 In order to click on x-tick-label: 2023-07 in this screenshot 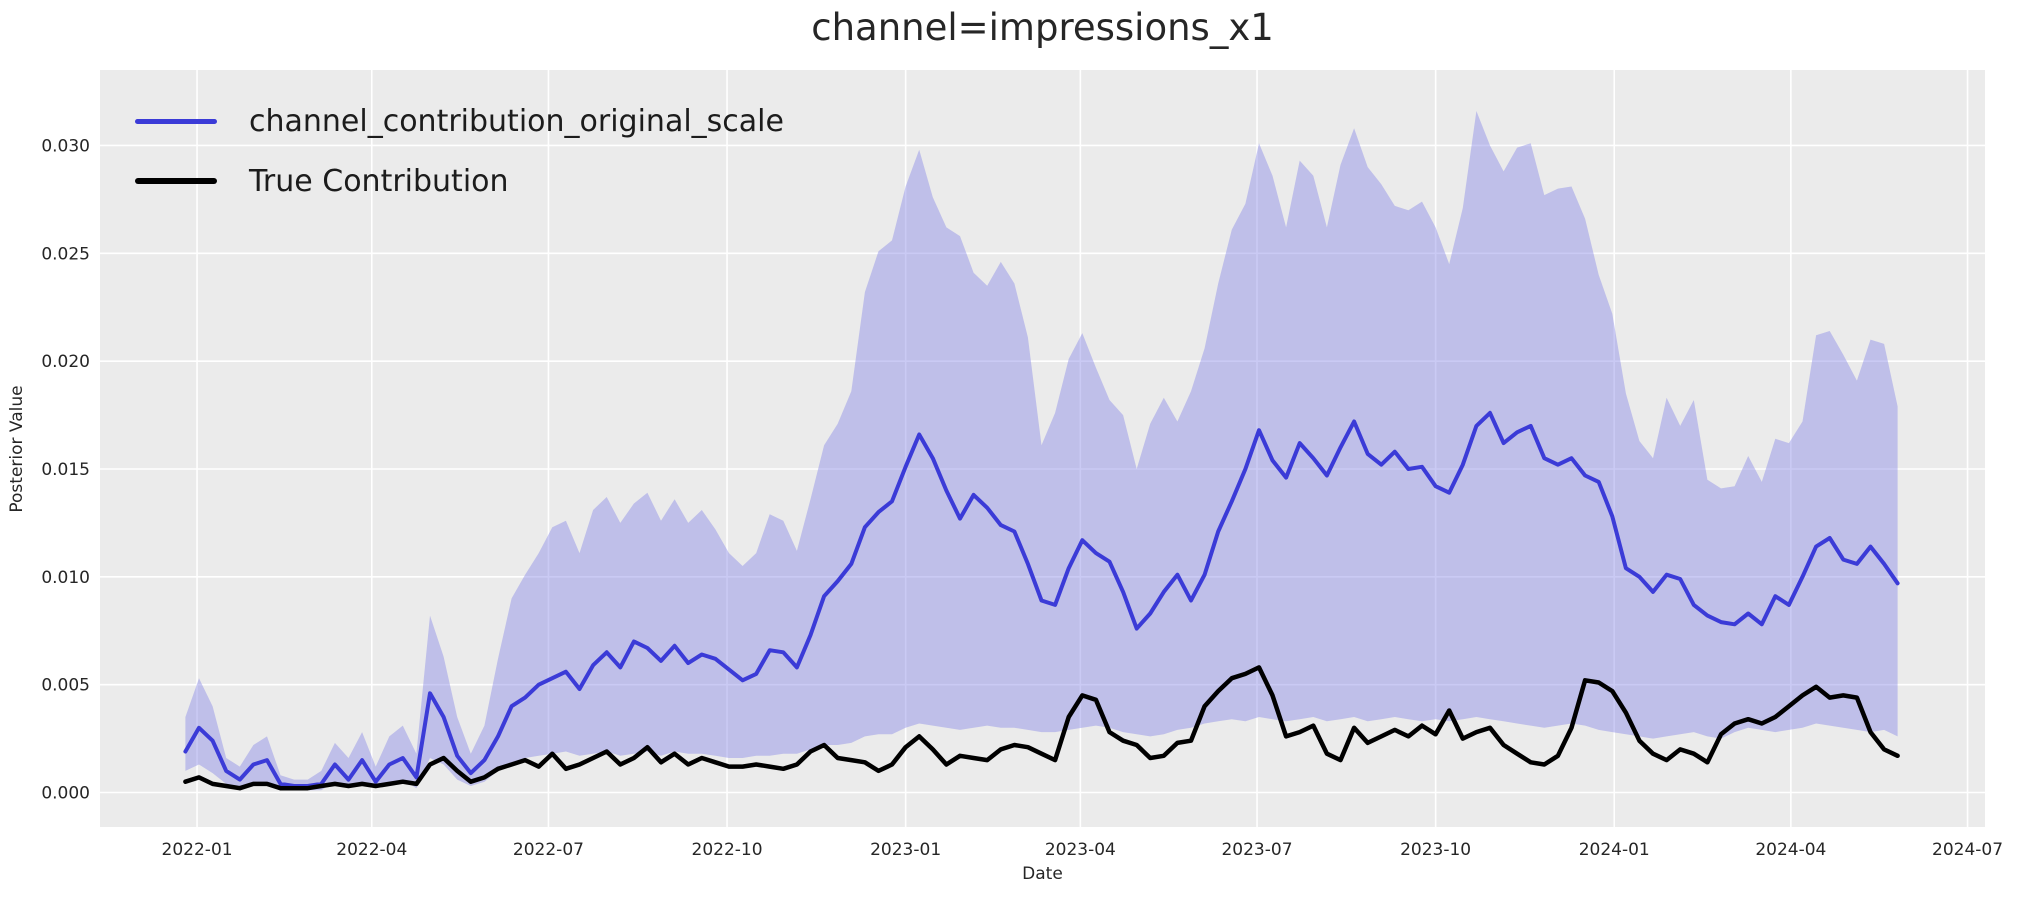, I will do `click(1256, 850)`.